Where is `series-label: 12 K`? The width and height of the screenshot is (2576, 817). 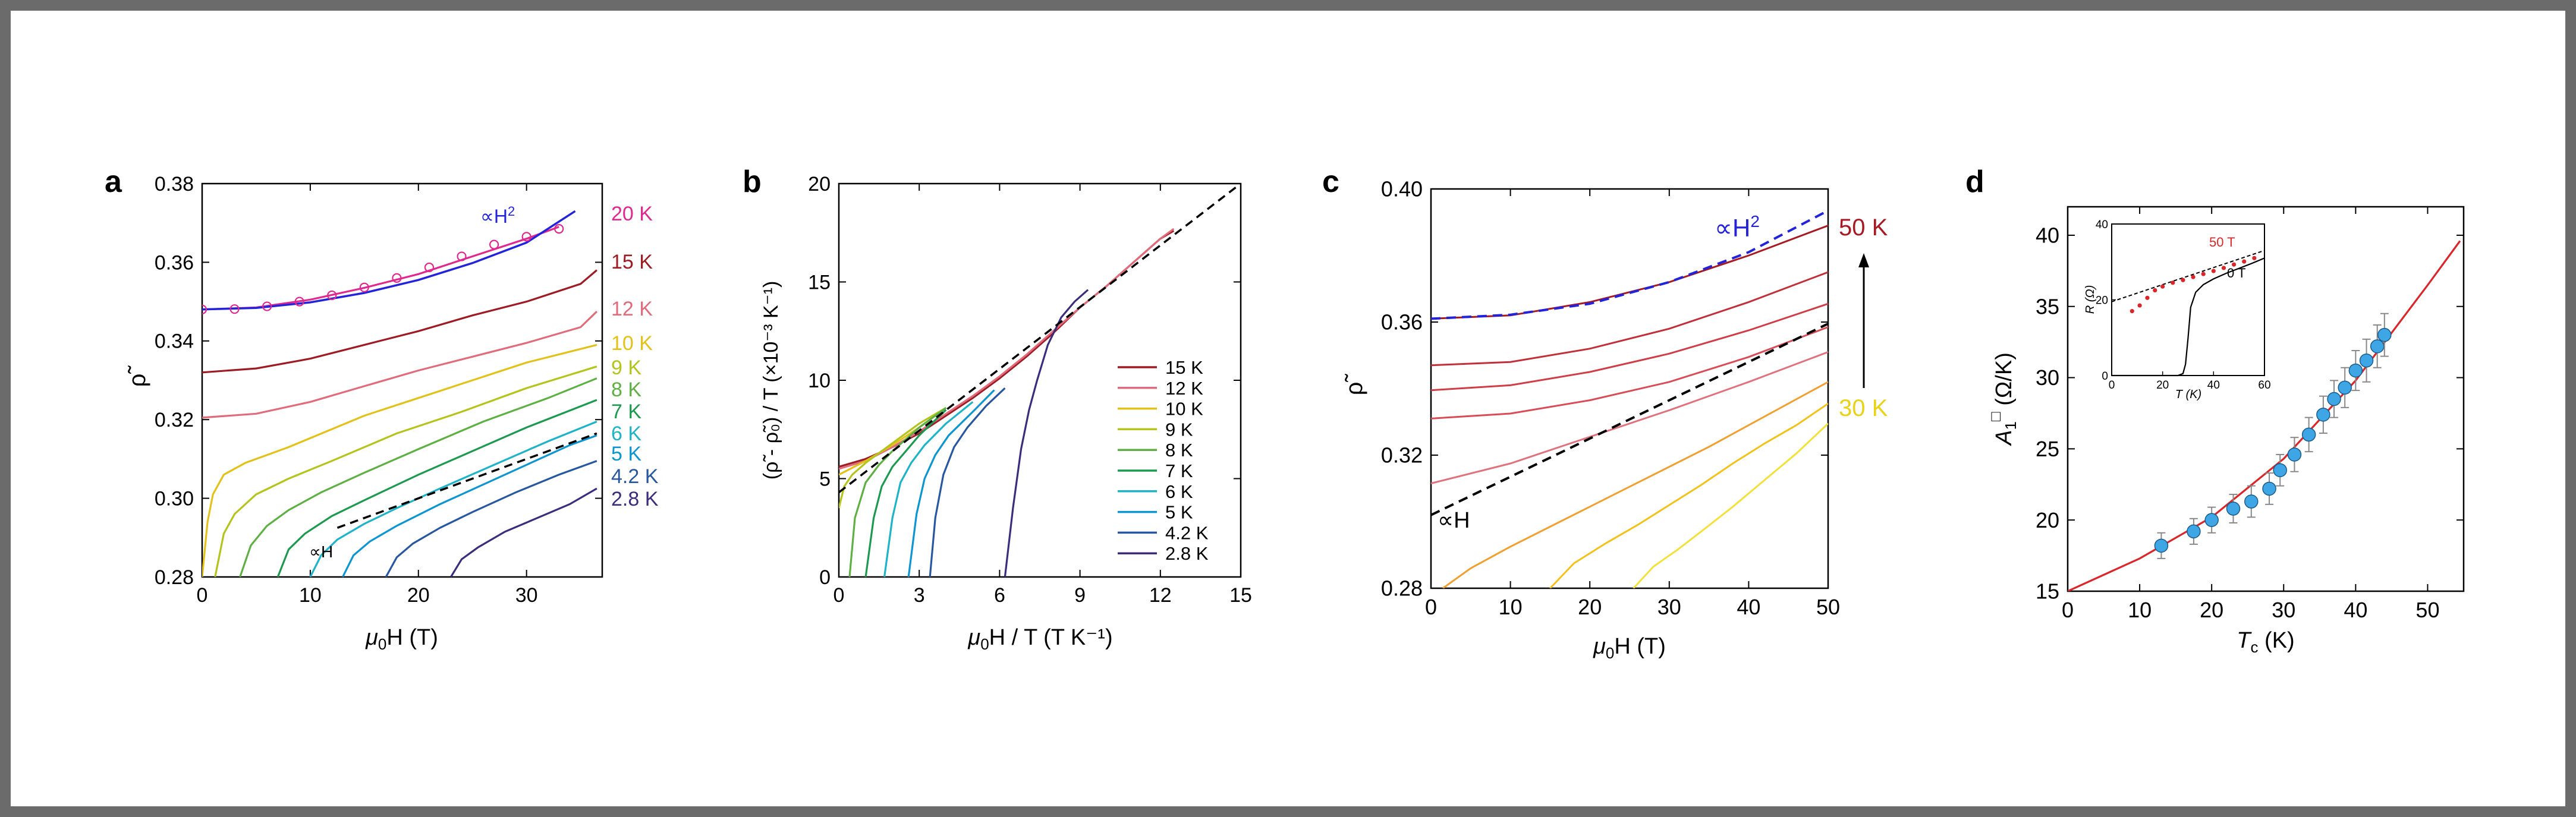
series-label: 12 K is located at coordinates (632, 309).